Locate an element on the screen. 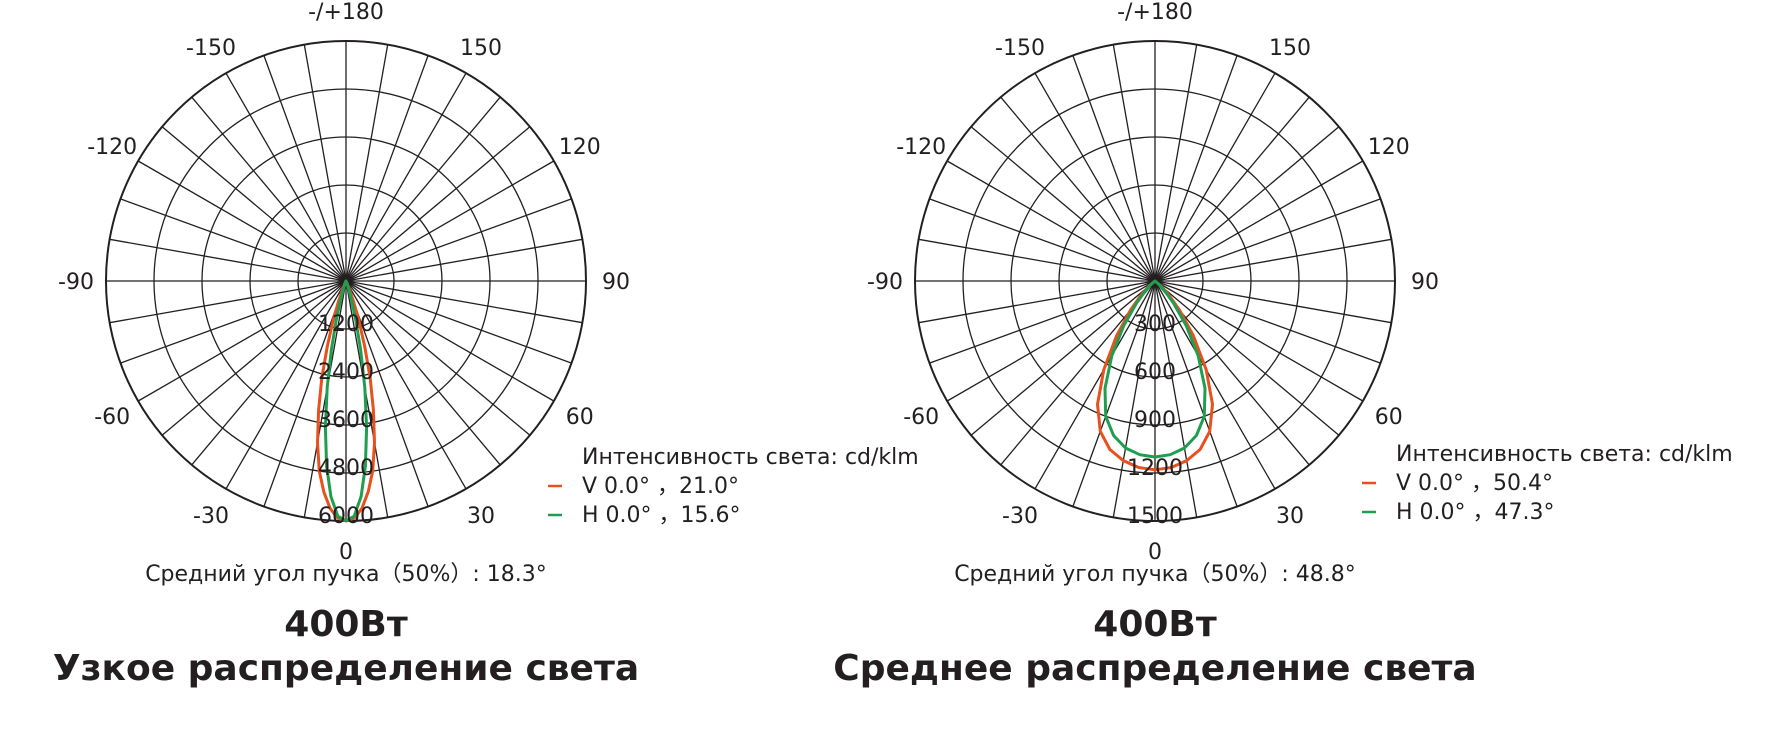  angle-tick-label: -120 is located at coordinates (921, 147).